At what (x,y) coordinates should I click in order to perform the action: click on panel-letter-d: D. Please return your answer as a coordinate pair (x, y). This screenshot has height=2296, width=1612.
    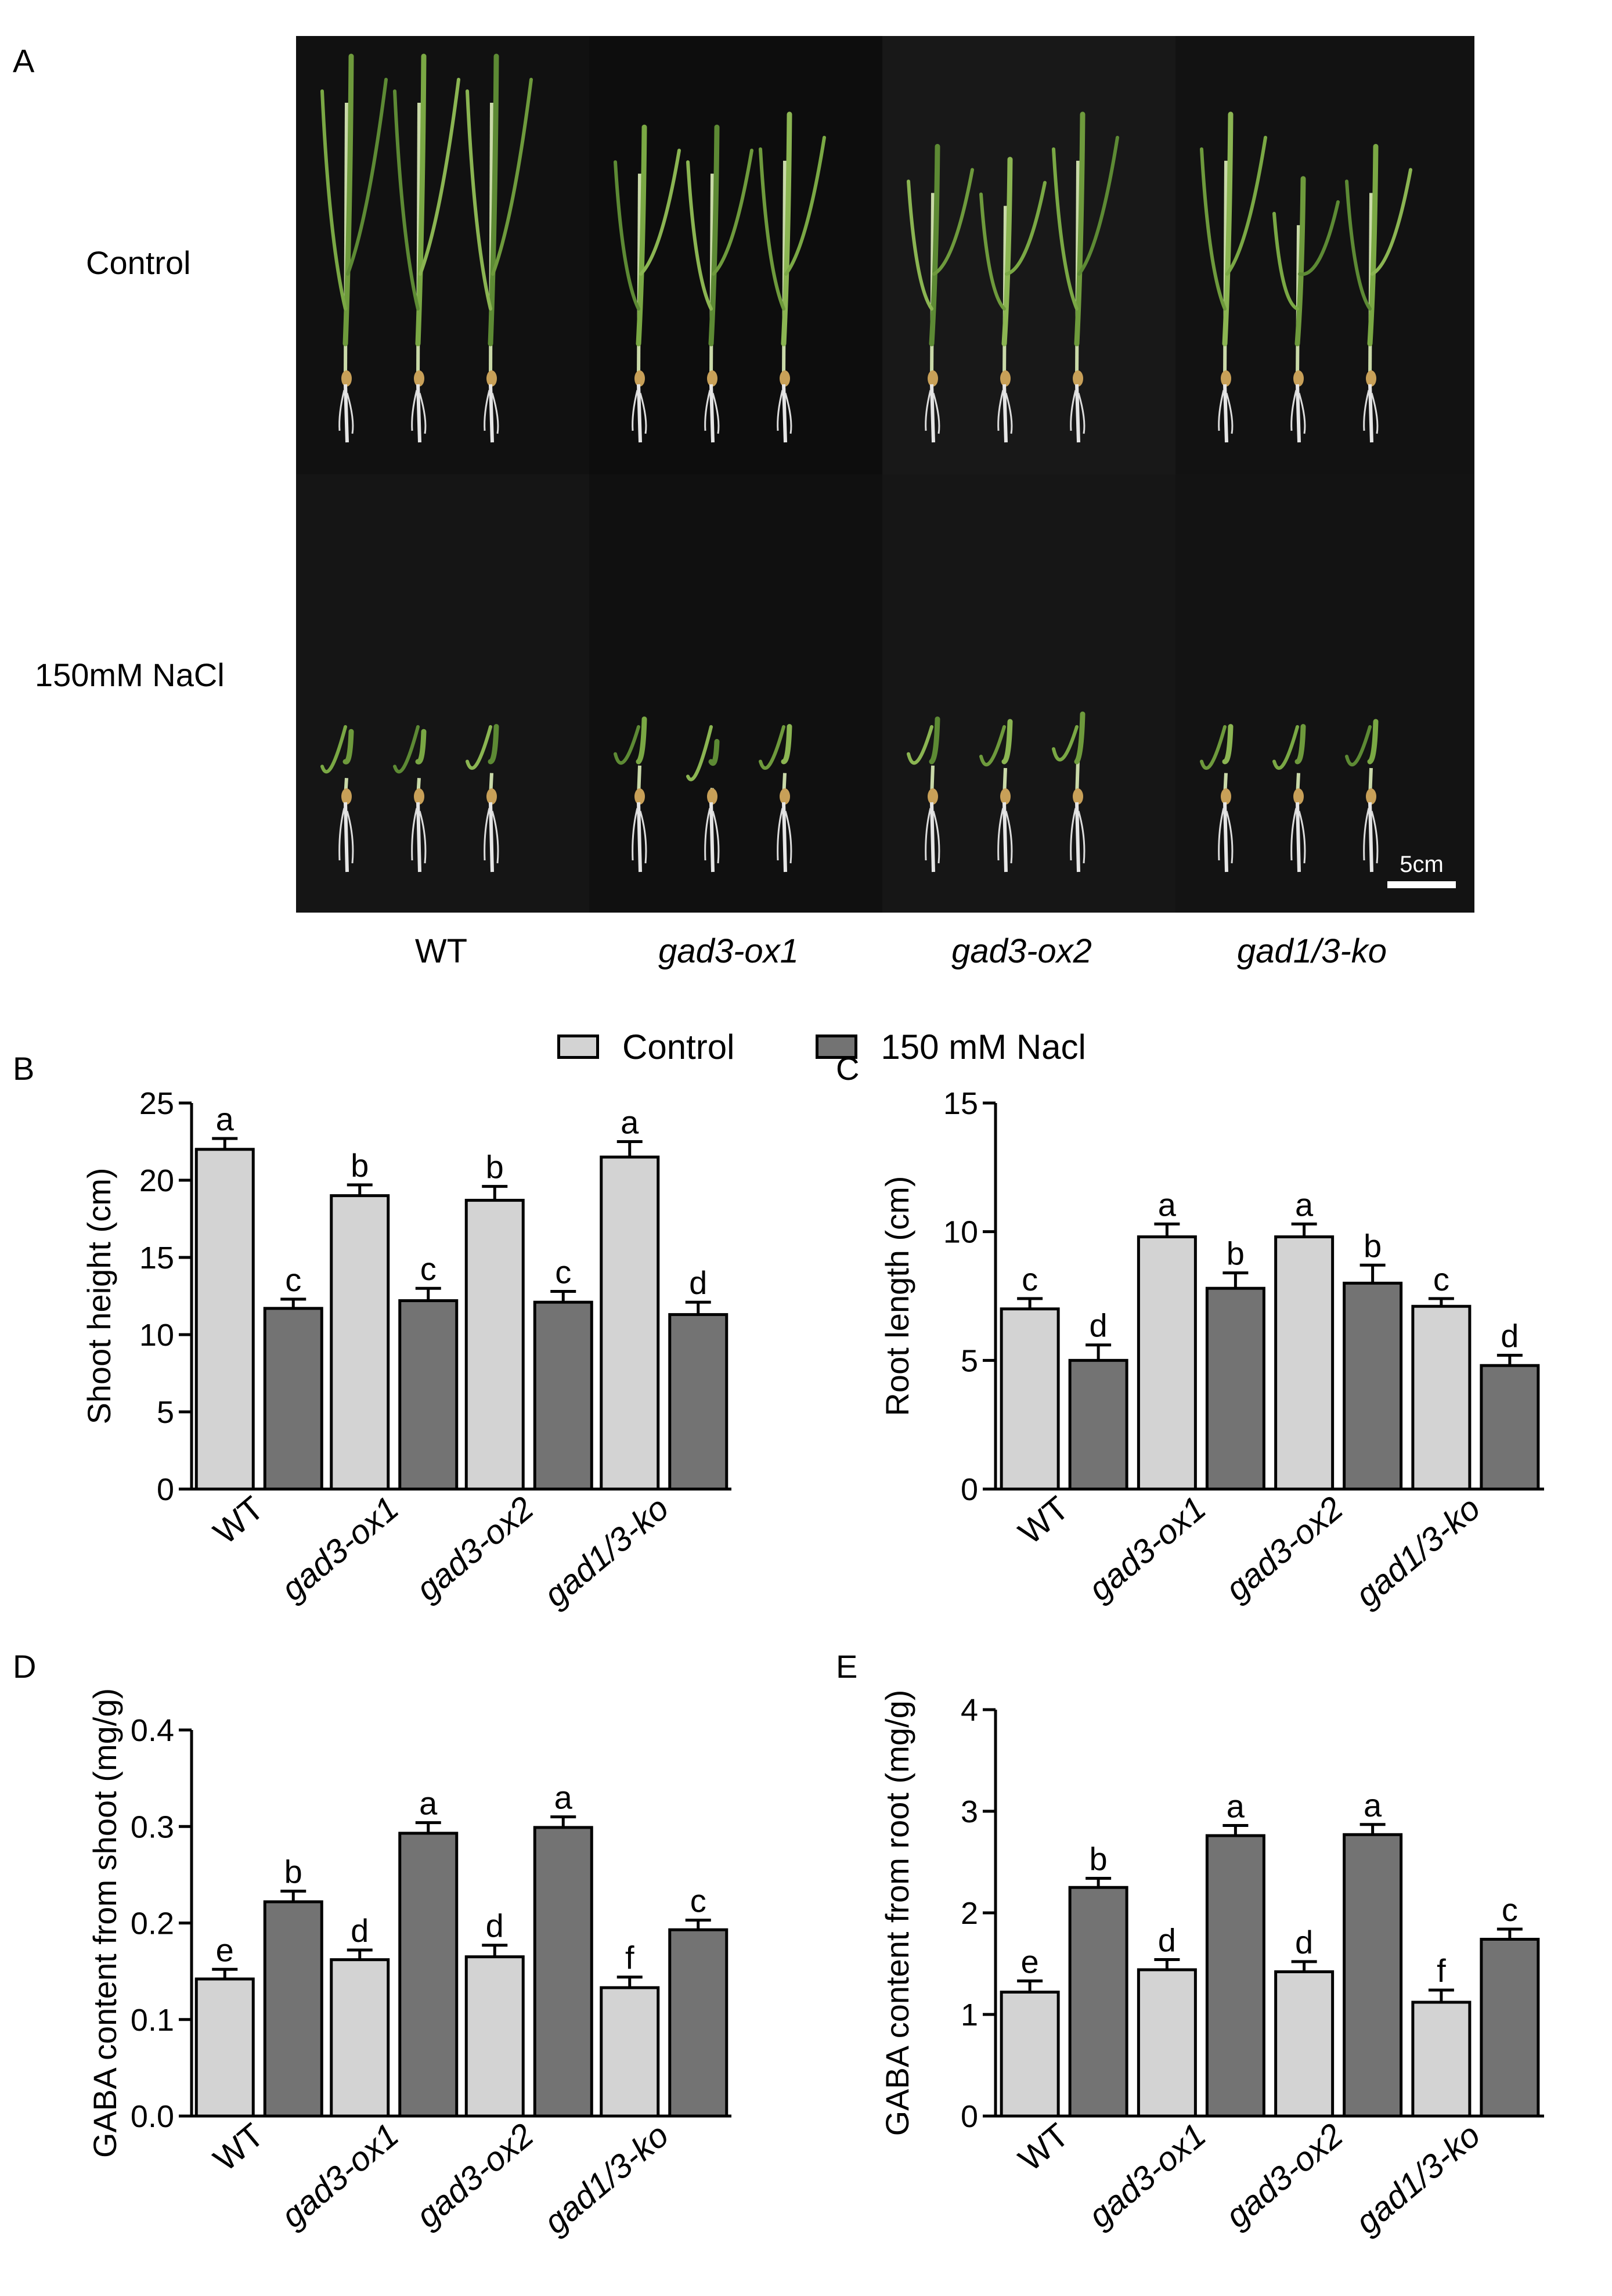
    Looking at the image, I should click on (25, 1666).